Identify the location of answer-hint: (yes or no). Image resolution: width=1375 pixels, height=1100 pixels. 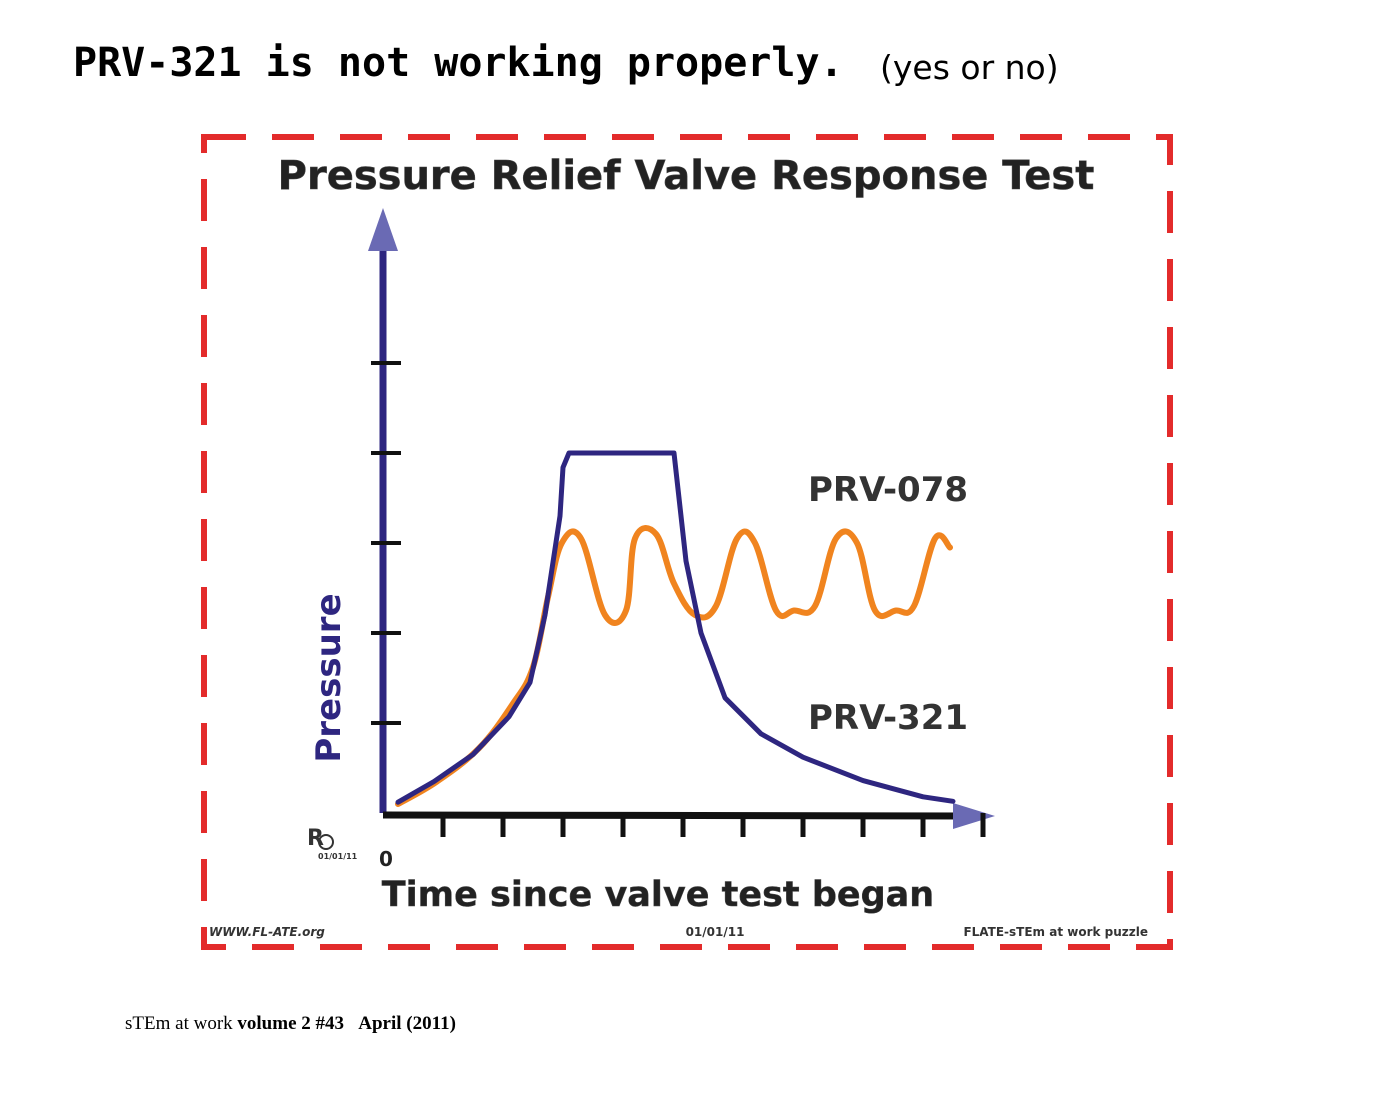
(969, 67).